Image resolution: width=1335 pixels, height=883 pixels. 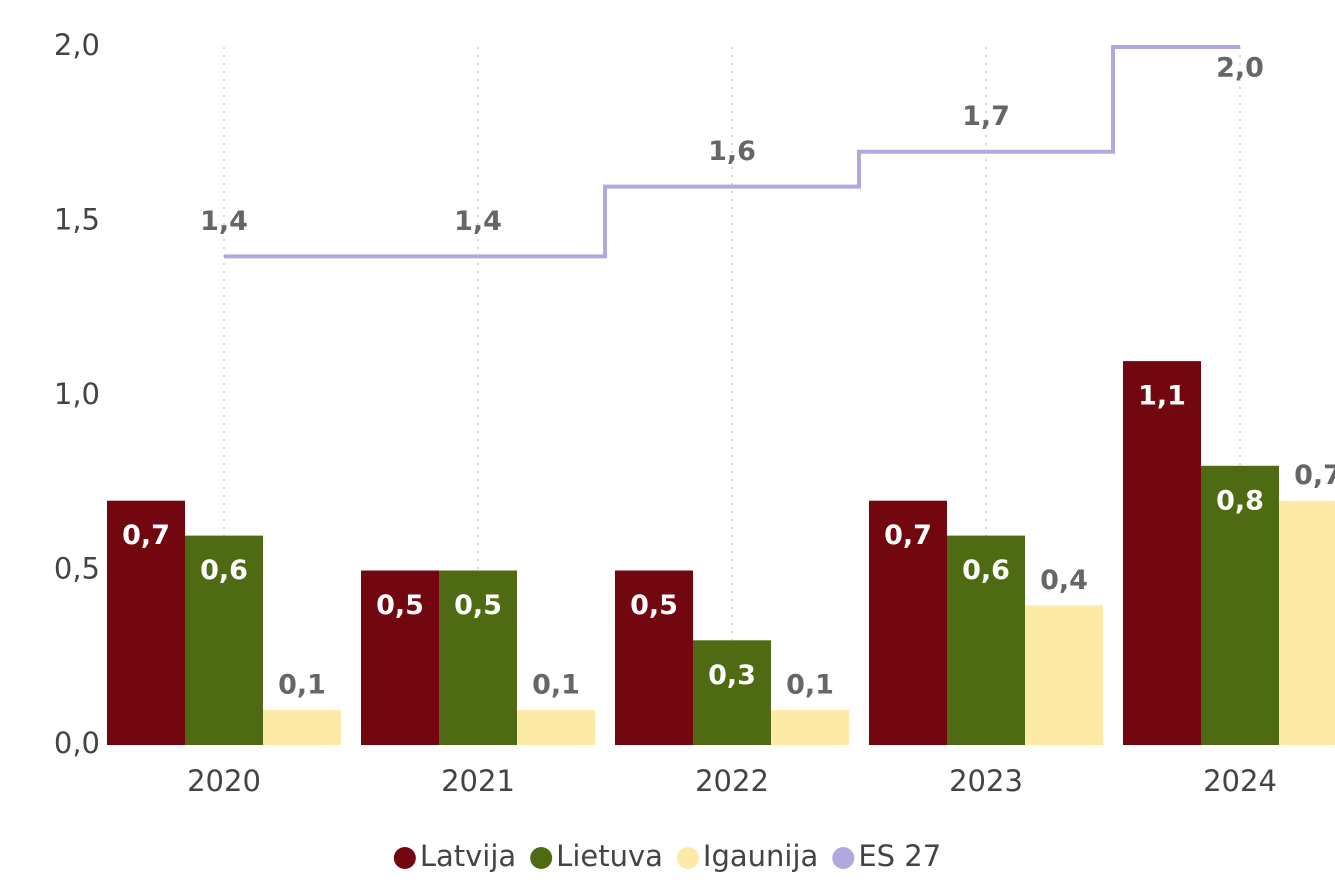 What do you see at coordinates (77, 394) in the screenshot?
I see `y-tick-label: 1,0` at bounding box center [77, 394].